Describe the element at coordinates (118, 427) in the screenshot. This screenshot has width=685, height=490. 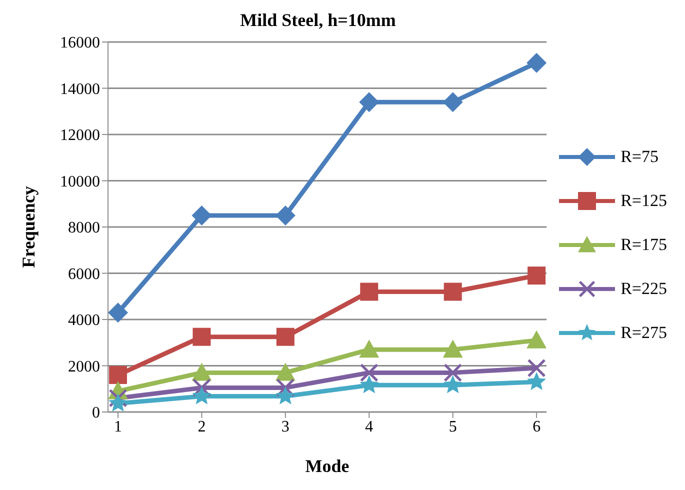
I see `x-tick-label: 1` at that location.